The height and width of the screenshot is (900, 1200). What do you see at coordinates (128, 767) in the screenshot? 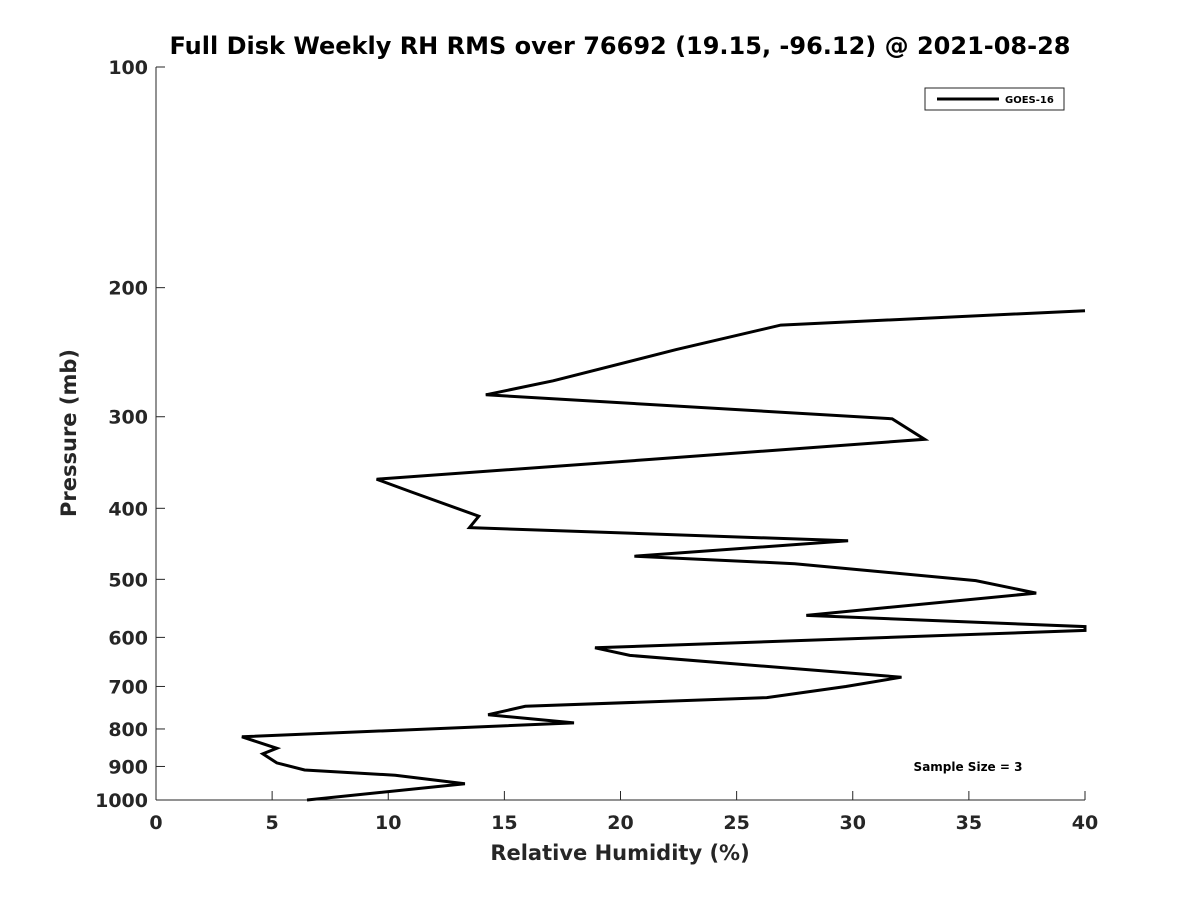
I see `y-tick-label: 900` at bounding box center [128, 767].